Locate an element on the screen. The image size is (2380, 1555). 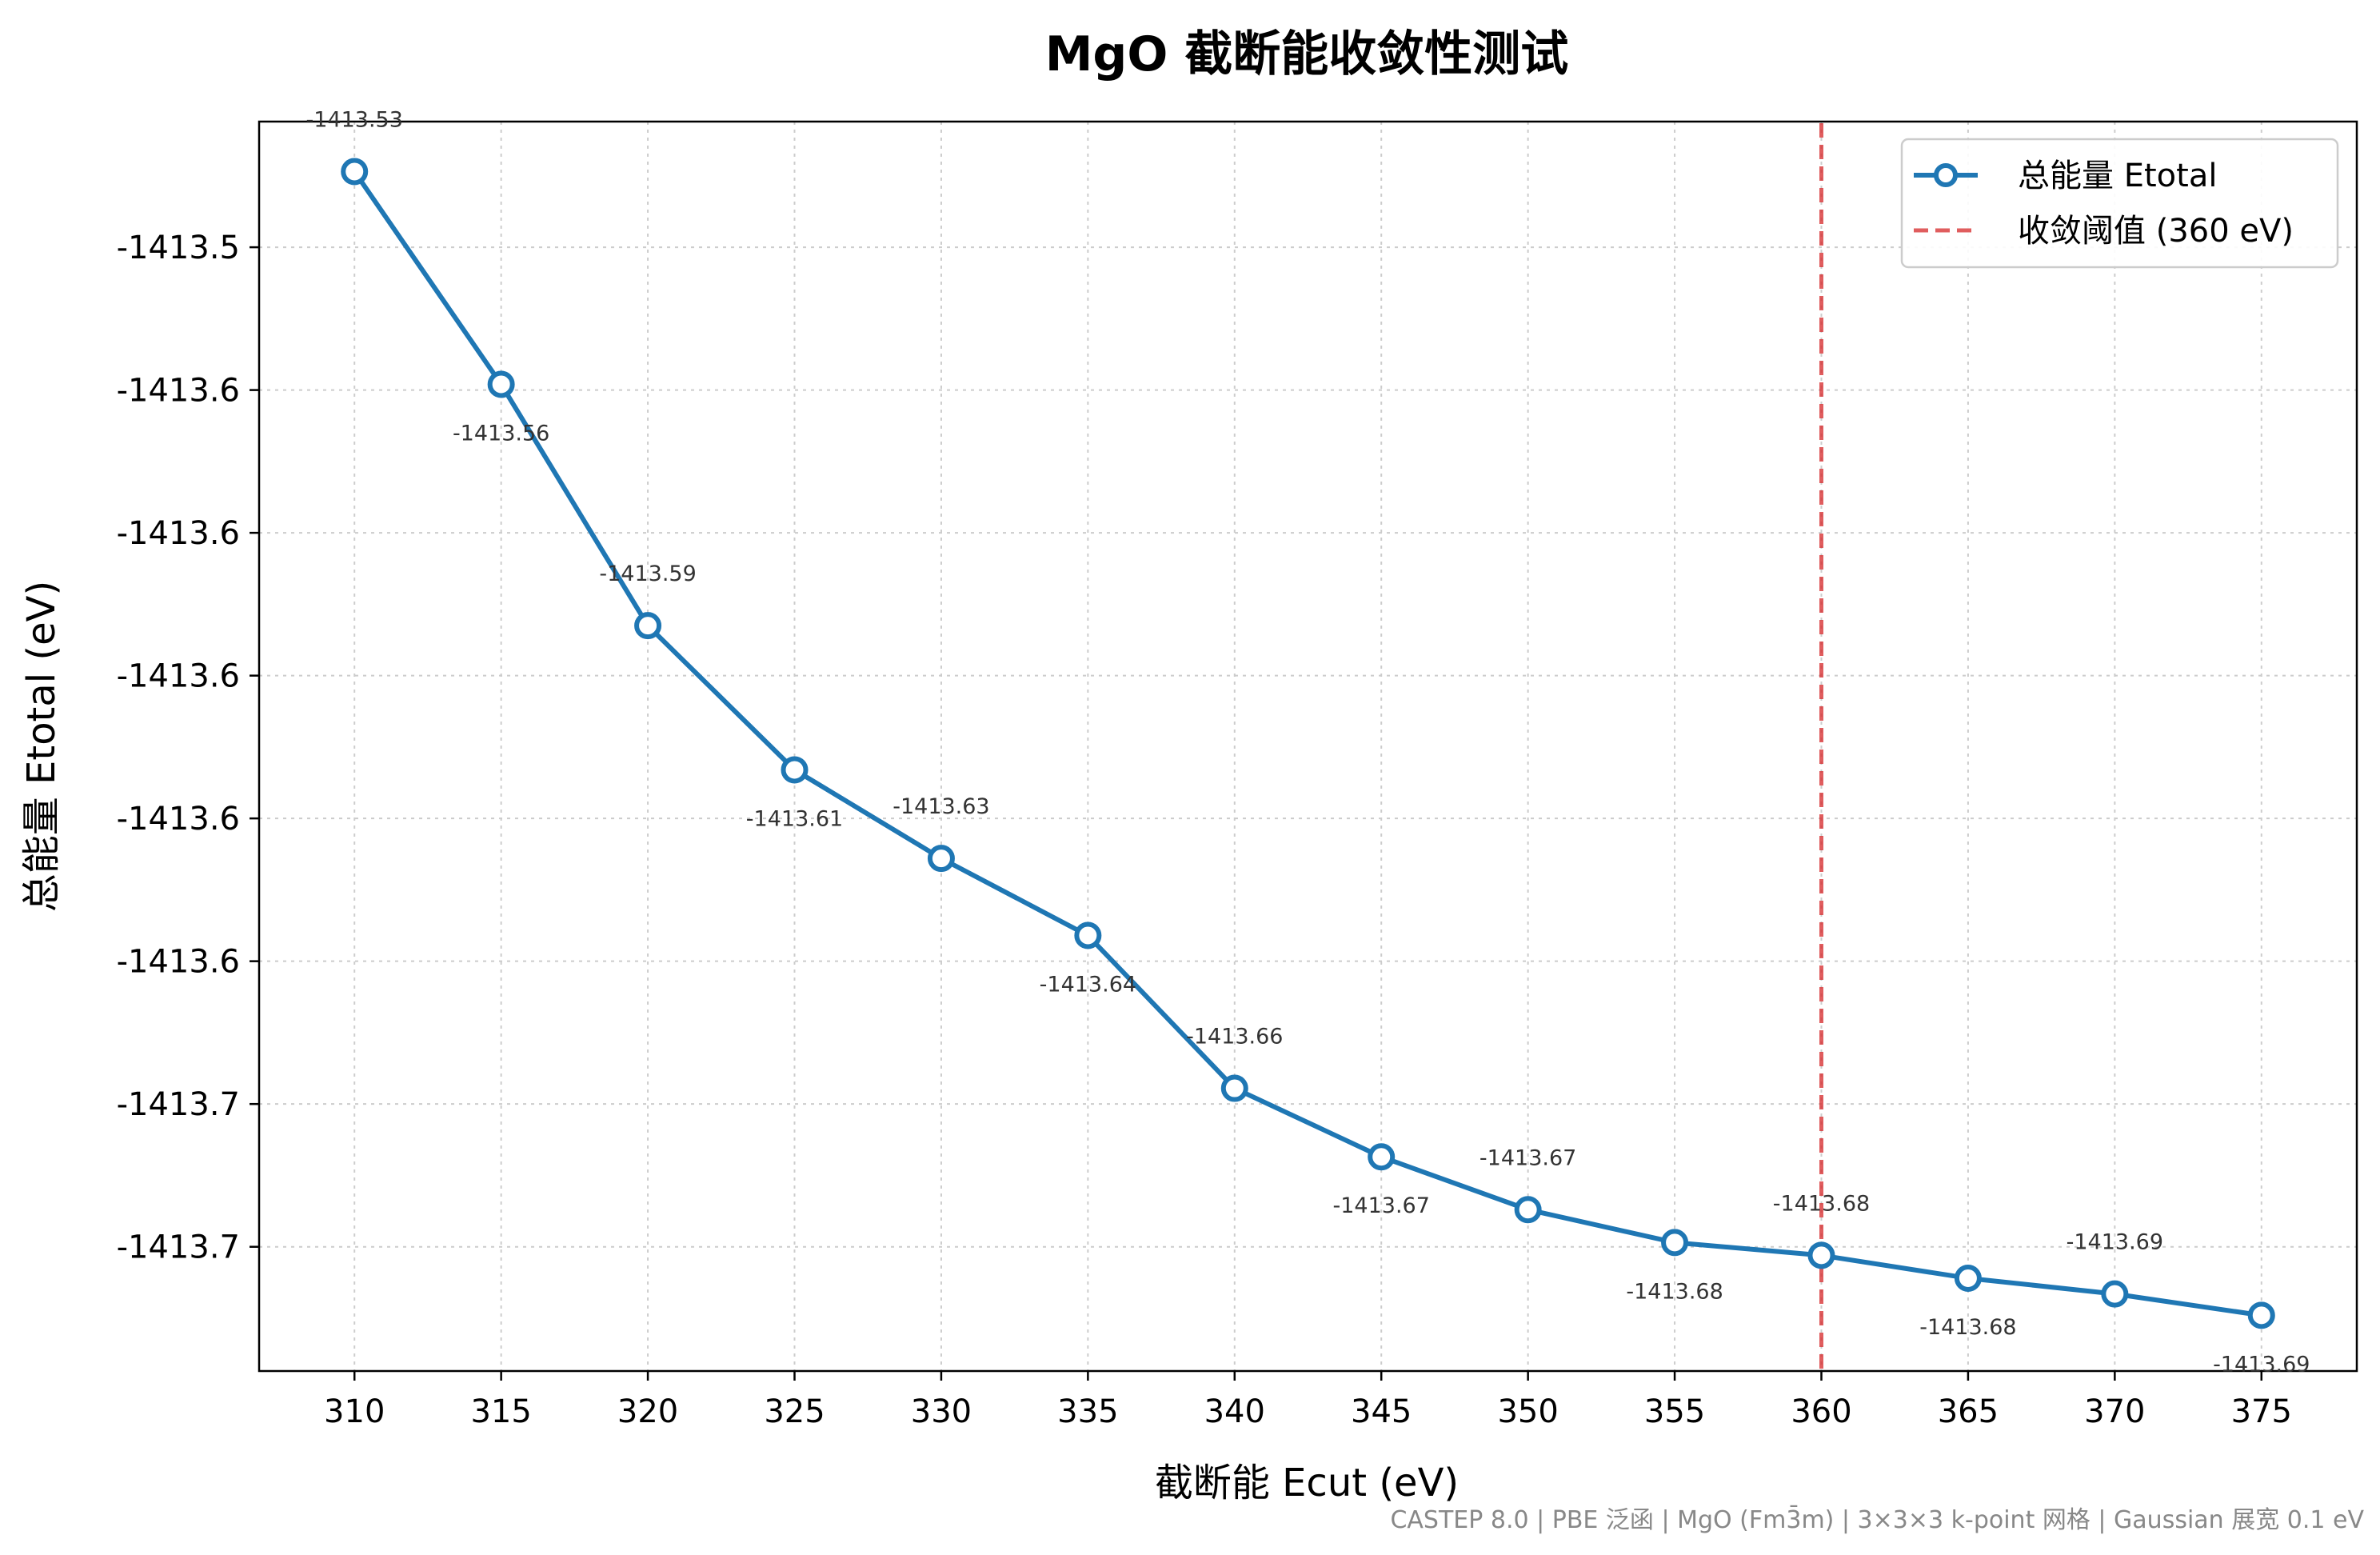
x-tick-label: 315 is located at coordinates (500, 1411).